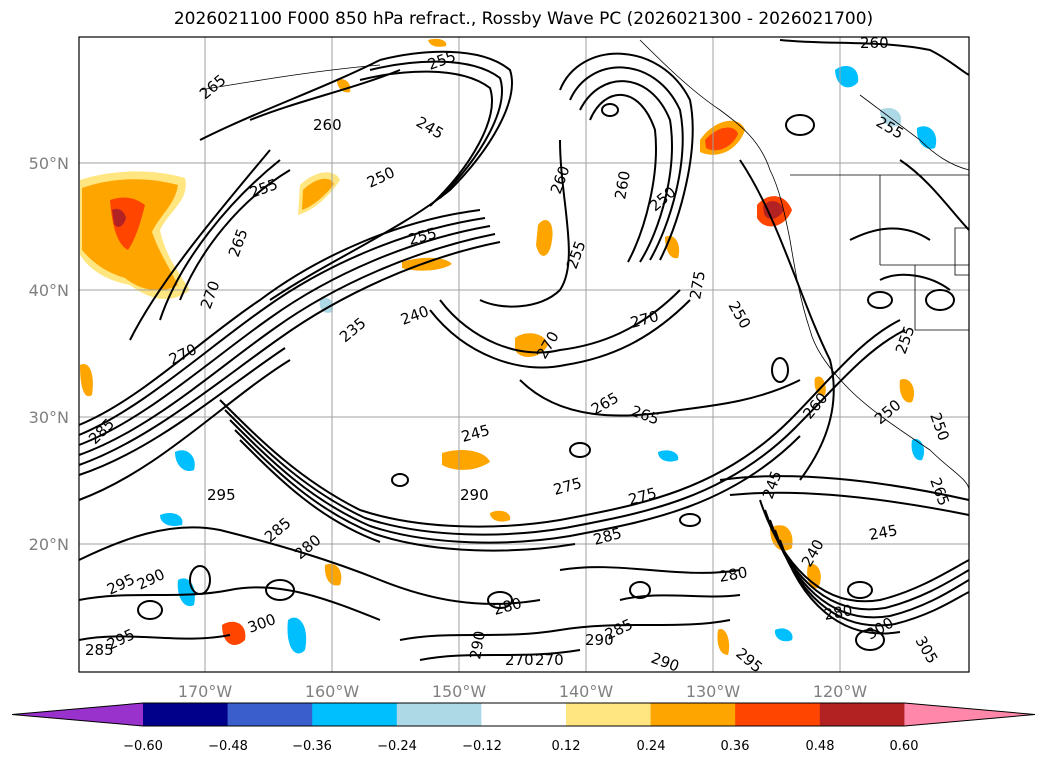 This screenshot has height=765, width=1047. What do you see at coordinates (332, 691) in the screenshot?
I see `lon-label: 160°W` at bounding box center [332, 691].